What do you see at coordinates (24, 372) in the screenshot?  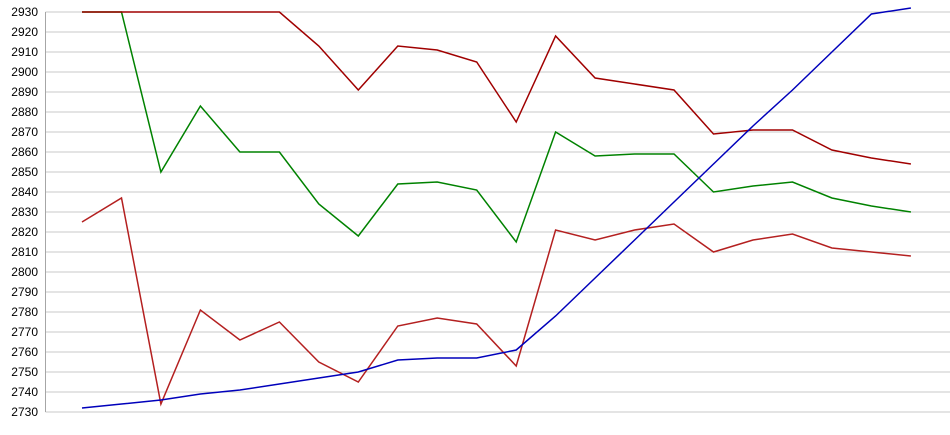 I see `y-tick-label: 2750` at bounding box center [24, 372].